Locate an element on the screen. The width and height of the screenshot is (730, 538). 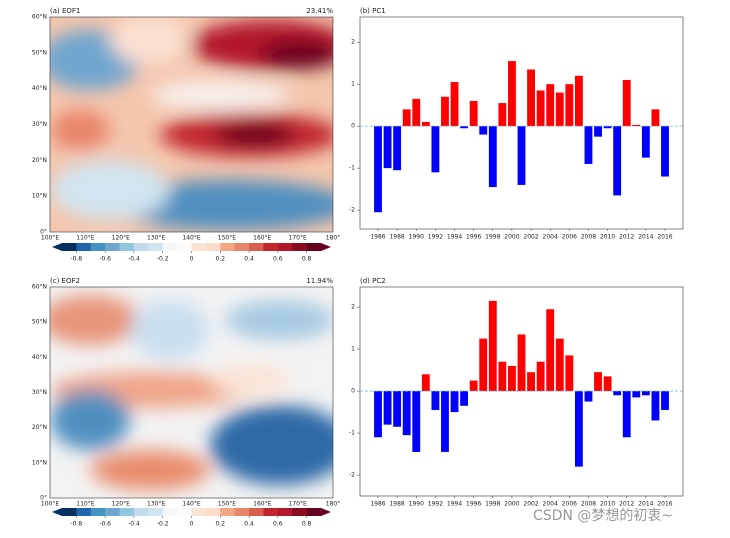
y-tick-label: 10°N is located at coordinates (39, 196).